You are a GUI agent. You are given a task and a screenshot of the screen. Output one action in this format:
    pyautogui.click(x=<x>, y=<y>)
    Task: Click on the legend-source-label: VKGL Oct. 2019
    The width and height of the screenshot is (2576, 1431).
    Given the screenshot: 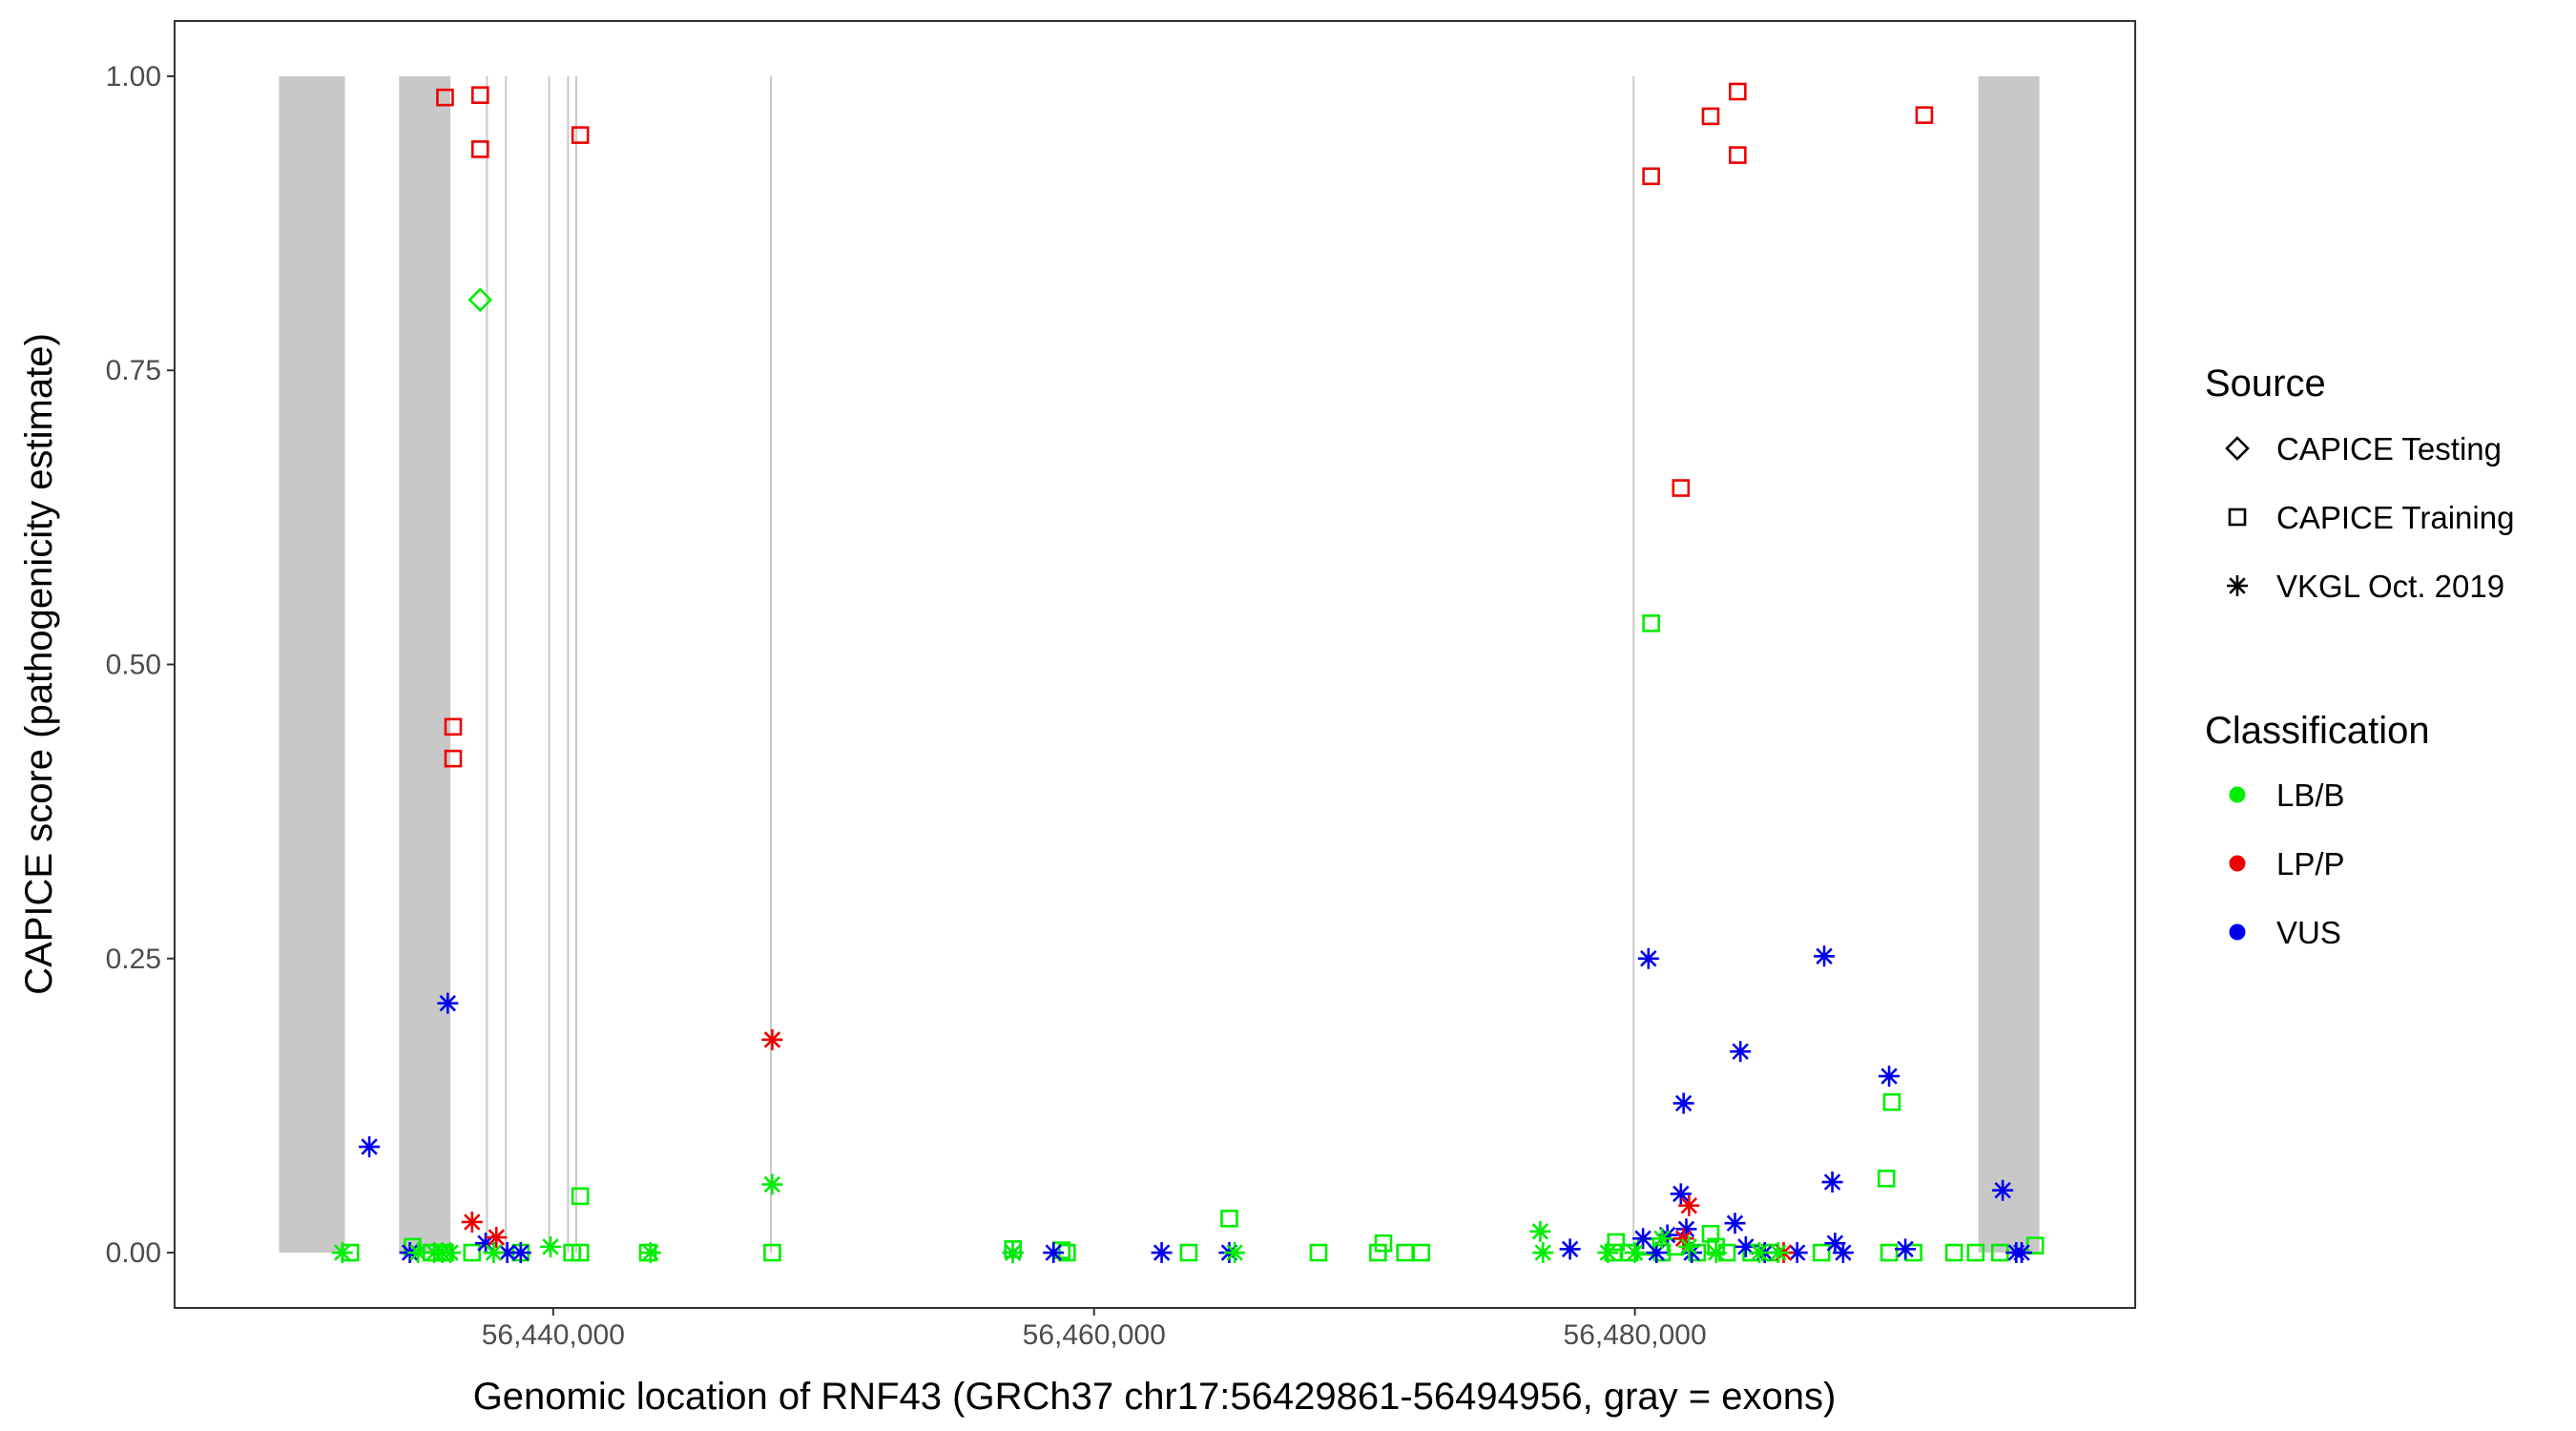 What is the action you would take?
    pyautogui.click(x=2390, y=586)
    